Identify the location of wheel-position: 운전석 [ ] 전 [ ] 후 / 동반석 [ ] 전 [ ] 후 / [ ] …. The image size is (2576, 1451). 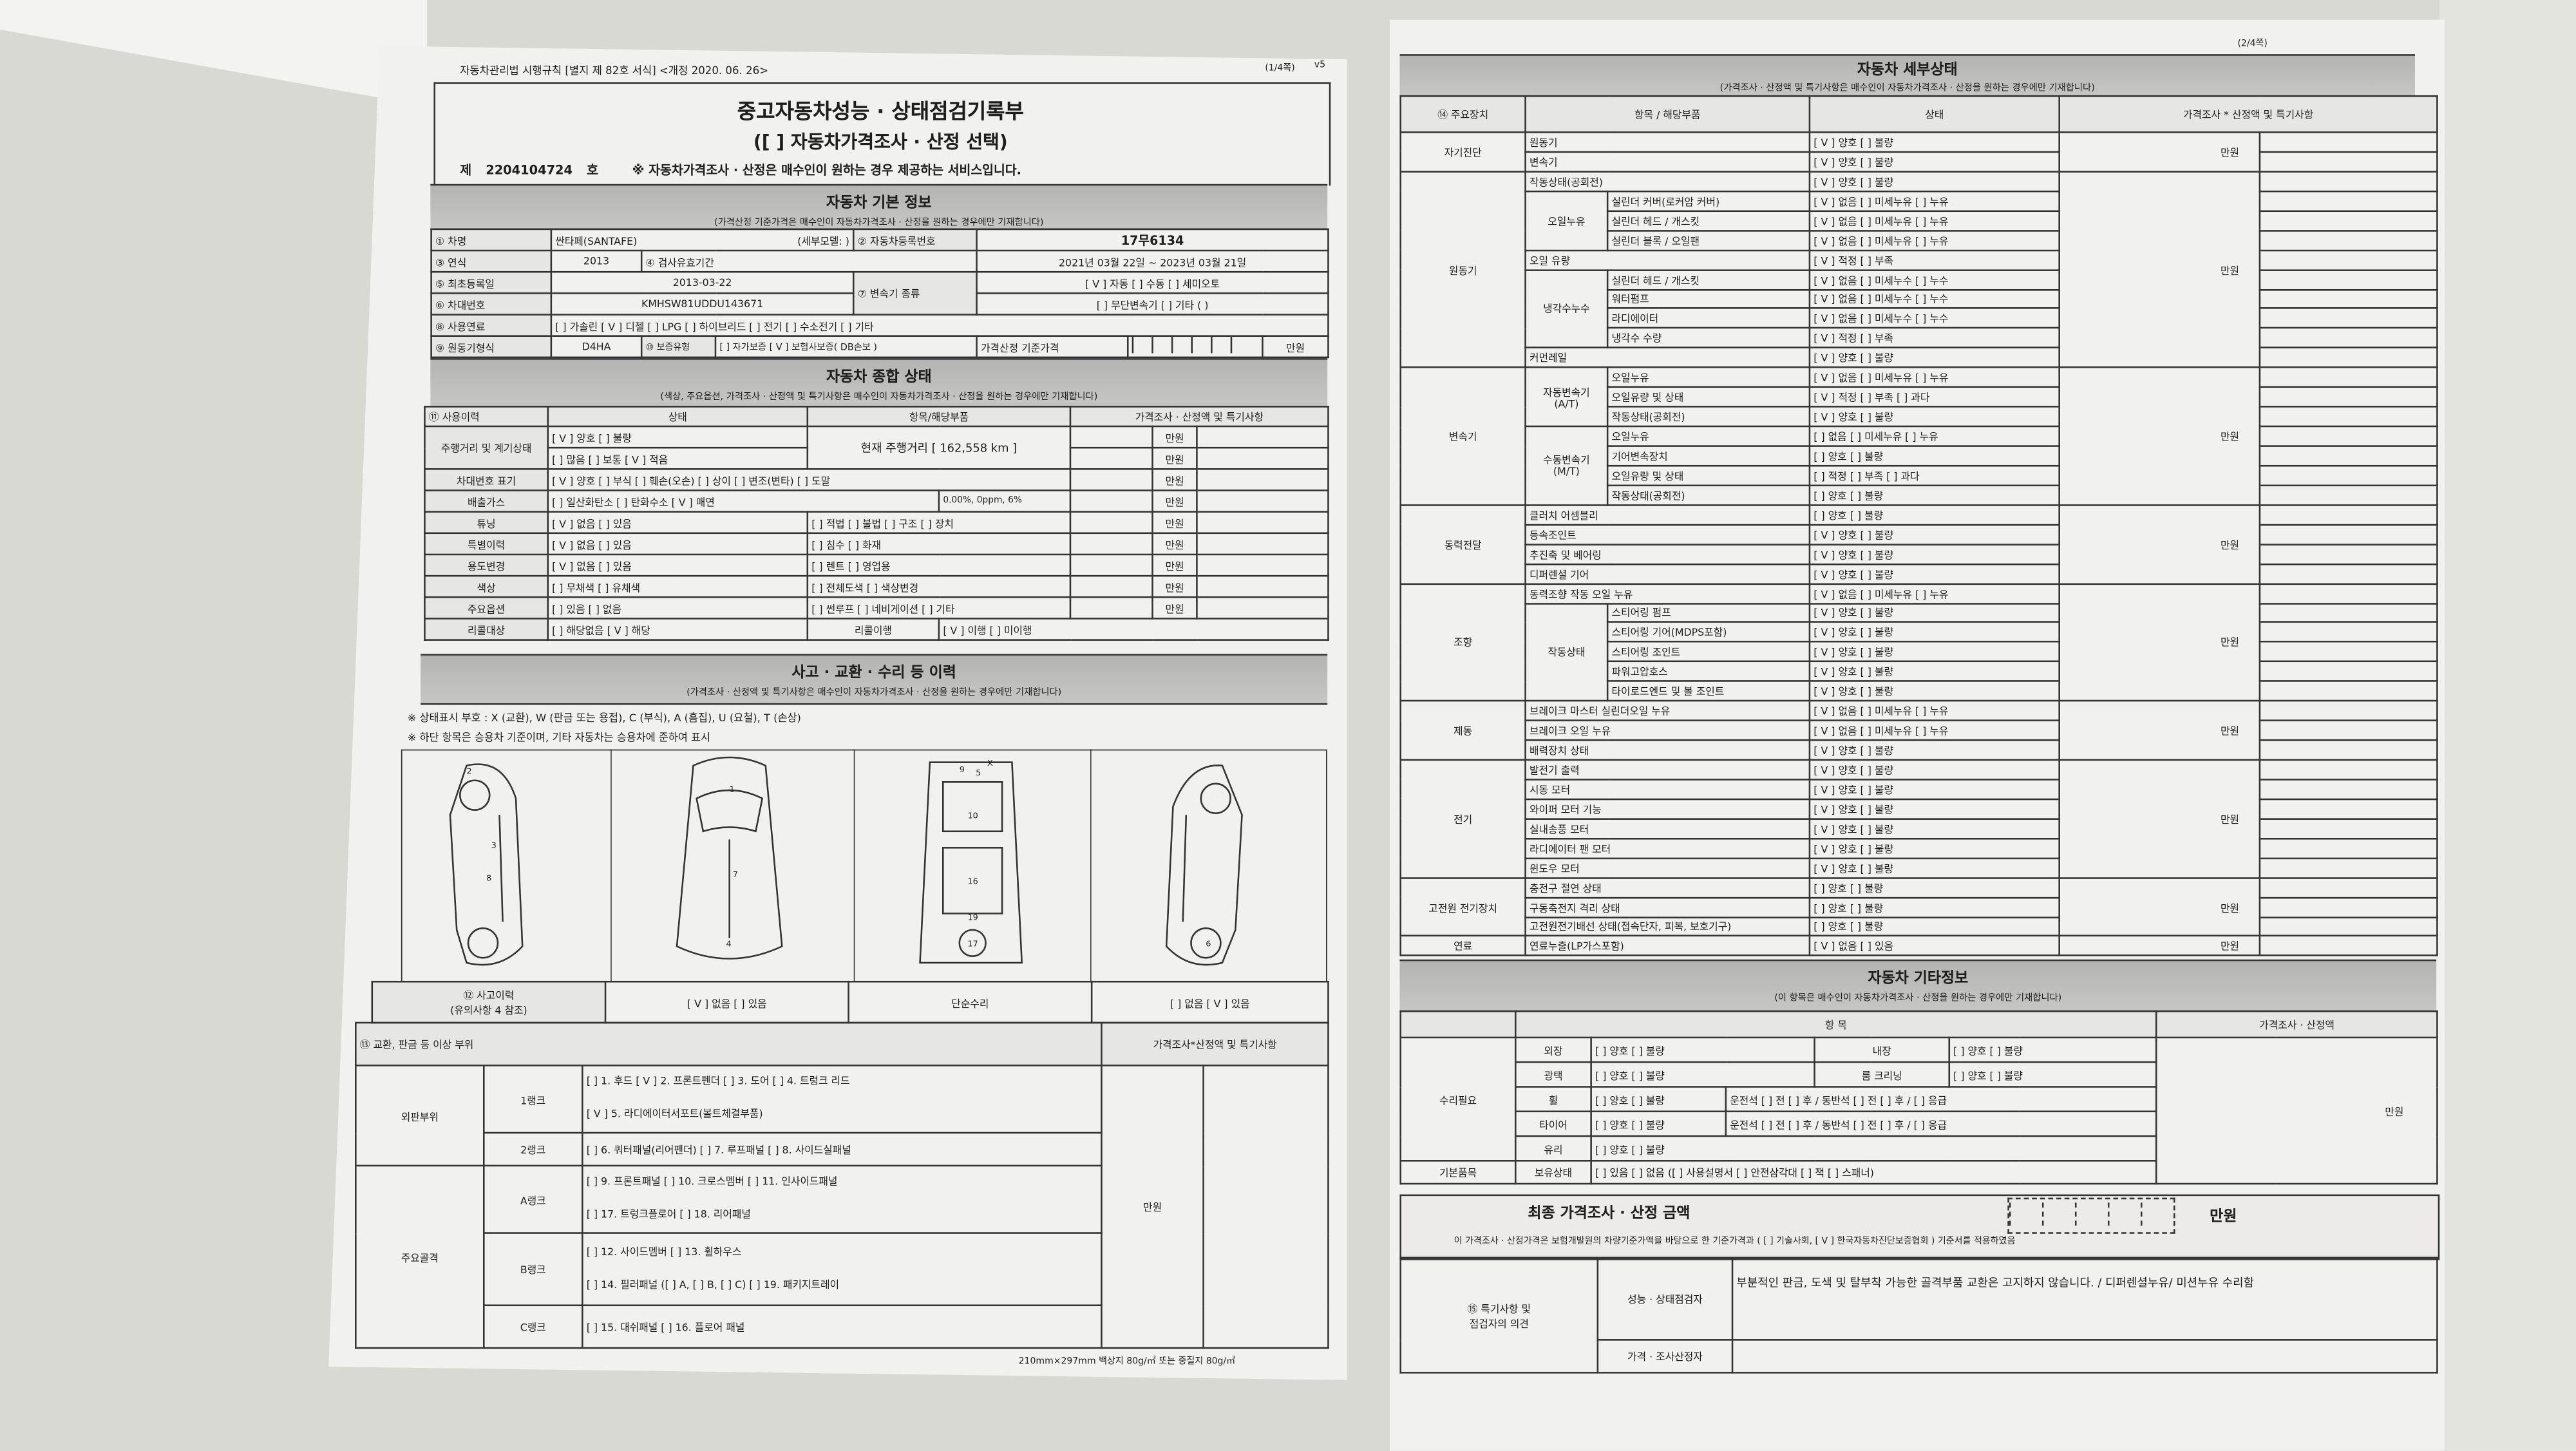
(1941, 1099).